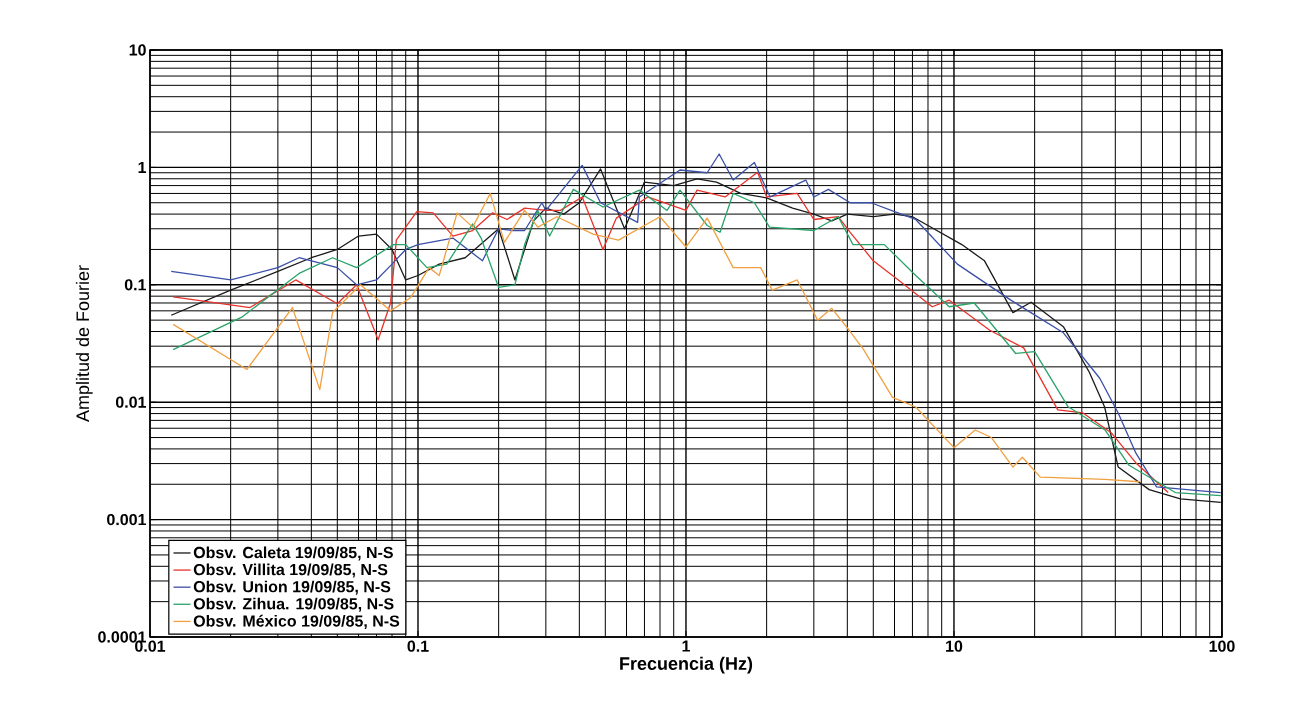 This screenshot has width=1293, height=719. Describe the element at coordinates (84, 343) in the screenshot. I see `y-axis-title: Amplitud de Fourier` at that location.